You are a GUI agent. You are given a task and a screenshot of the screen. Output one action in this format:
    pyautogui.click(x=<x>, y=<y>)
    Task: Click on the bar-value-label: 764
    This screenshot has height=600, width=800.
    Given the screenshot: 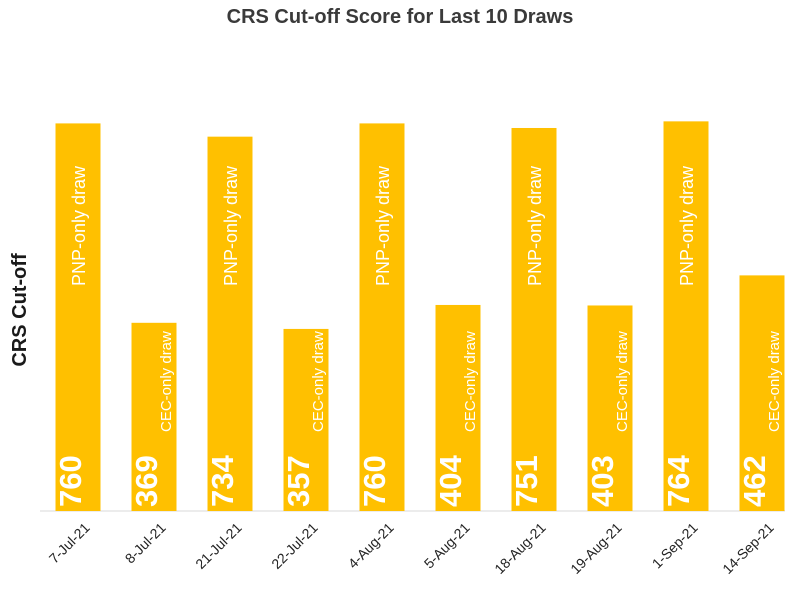 What is the action you would take?
    pyautogui.click(x=678, y=481)
    